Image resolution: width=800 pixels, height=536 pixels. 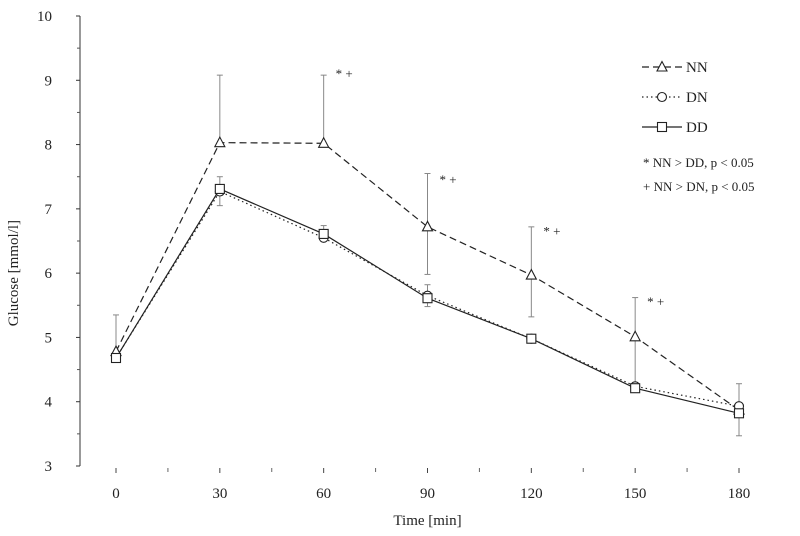 I want to click on x-tick-label: 90, so click(x=427, y=494).